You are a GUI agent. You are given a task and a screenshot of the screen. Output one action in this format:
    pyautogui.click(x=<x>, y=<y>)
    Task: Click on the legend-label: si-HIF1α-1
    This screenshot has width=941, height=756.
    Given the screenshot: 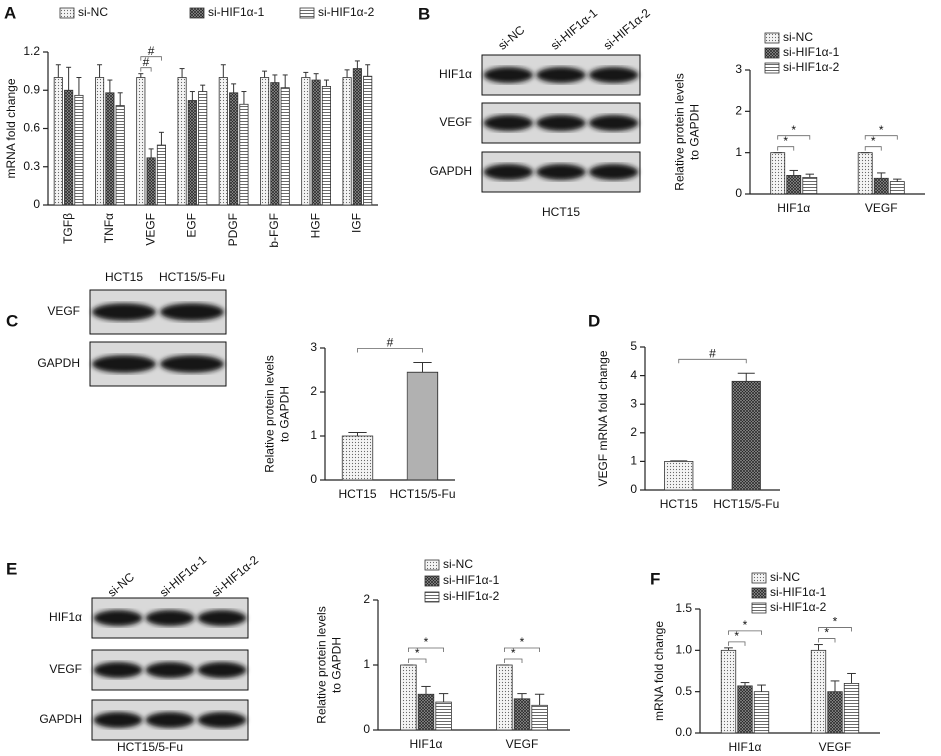 What is the action you would take?
    pyautogui.click(x=811, y=52)
    